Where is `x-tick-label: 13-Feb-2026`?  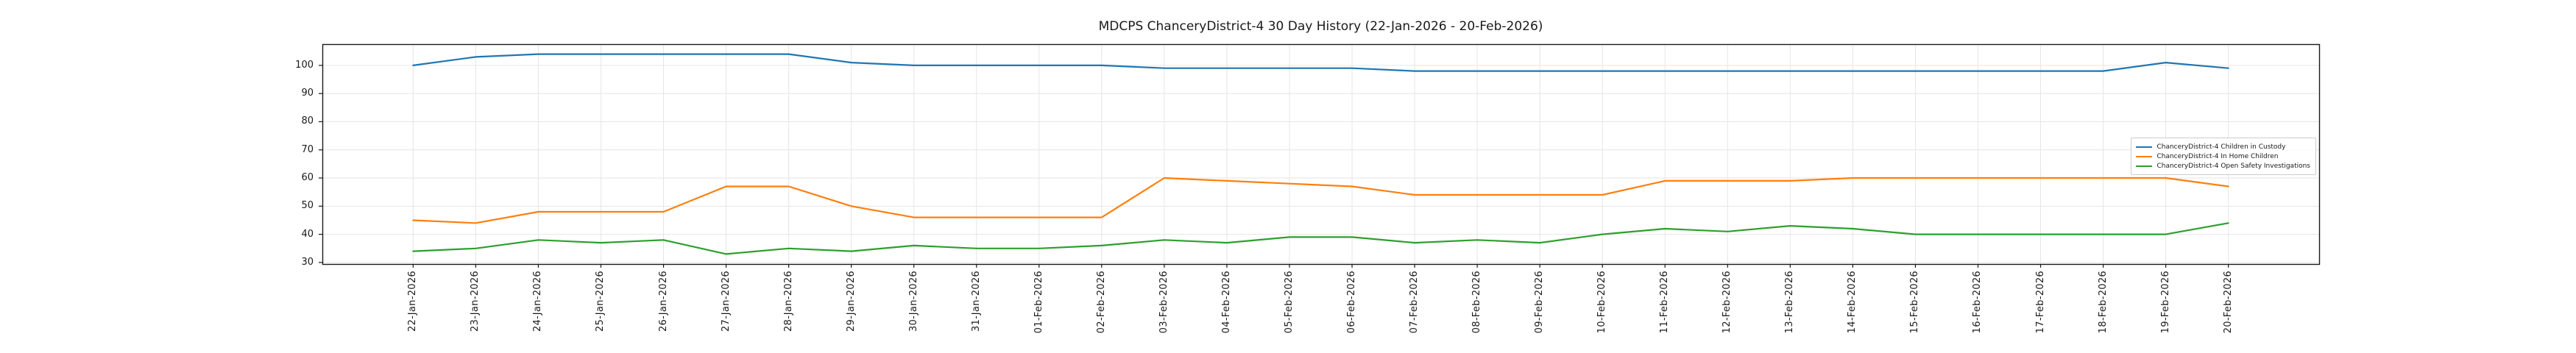
x-tick-label: 13-Feb-2026 is located at coordinates (1790, 303).